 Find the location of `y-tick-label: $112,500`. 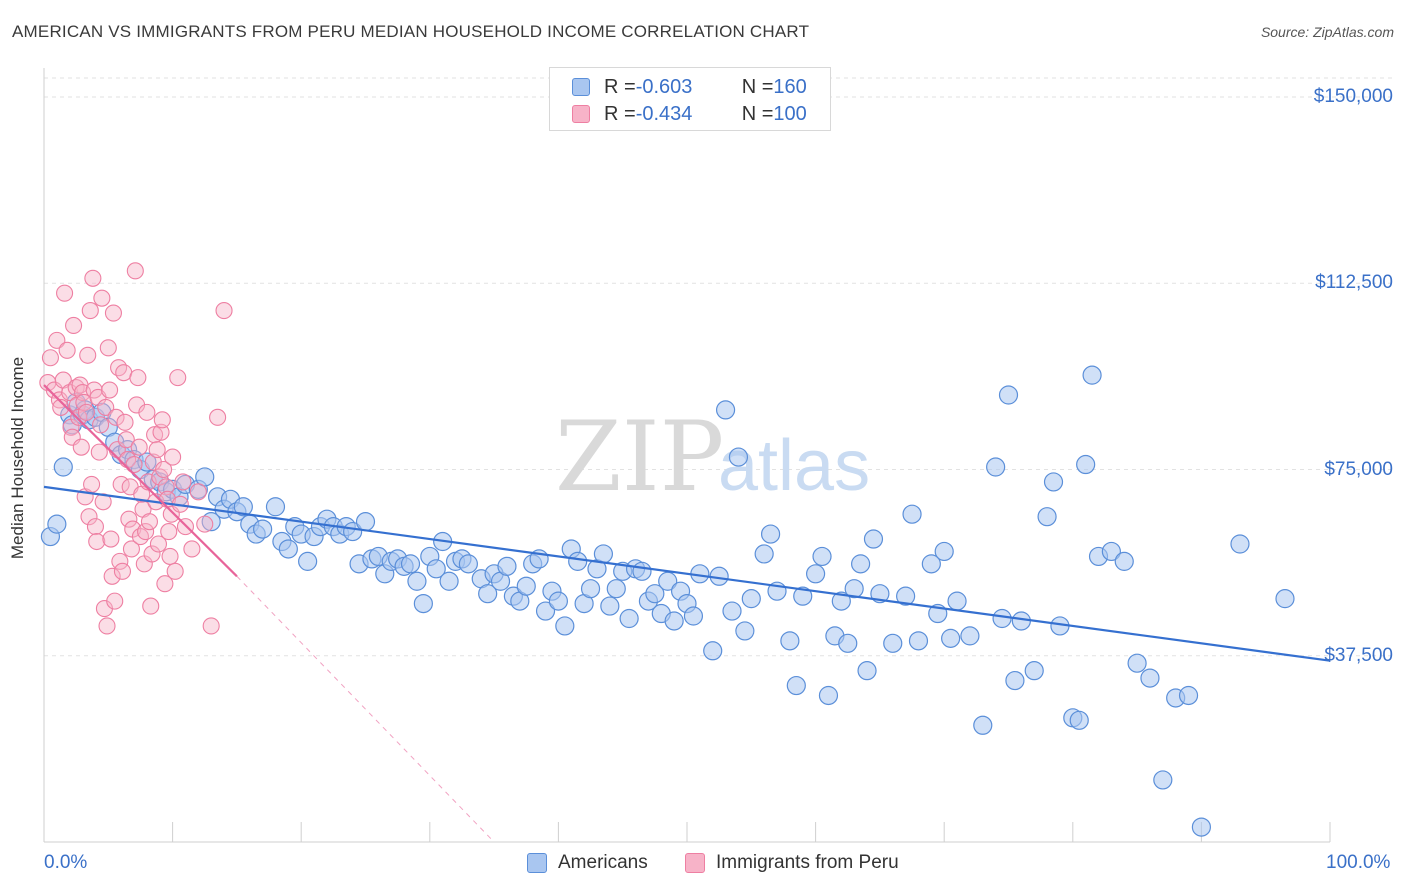

y-tick-label: $112,500 is located at coordinates (1354, 283).